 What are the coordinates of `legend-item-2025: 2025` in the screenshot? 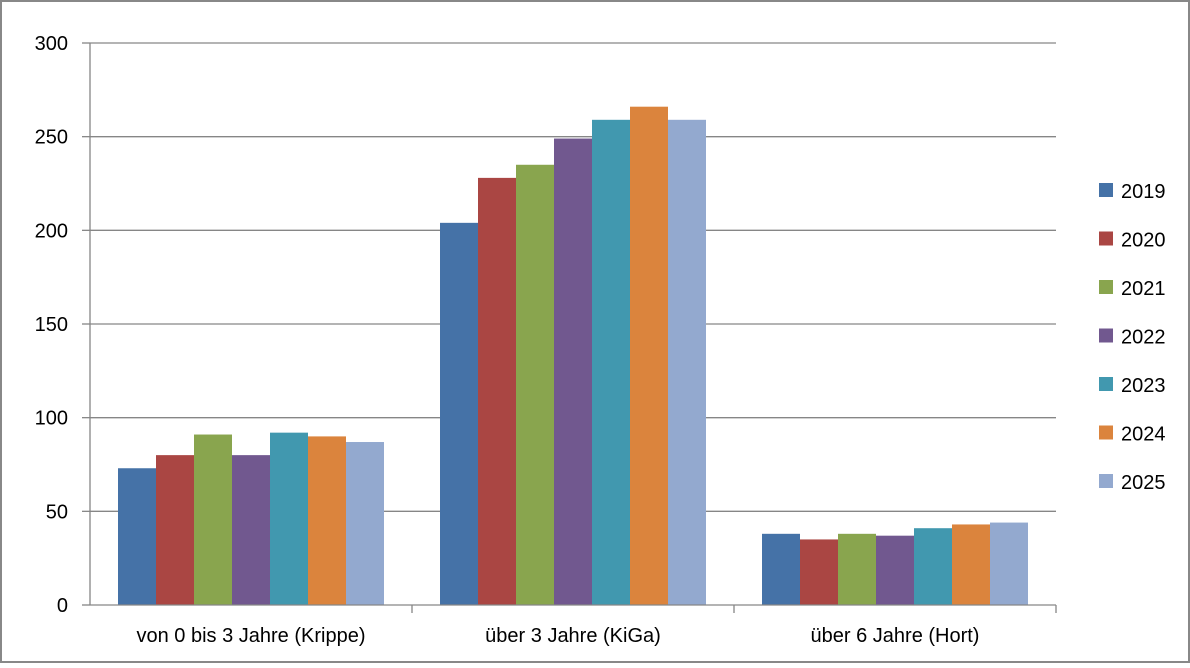 It's located at (1132, 483).